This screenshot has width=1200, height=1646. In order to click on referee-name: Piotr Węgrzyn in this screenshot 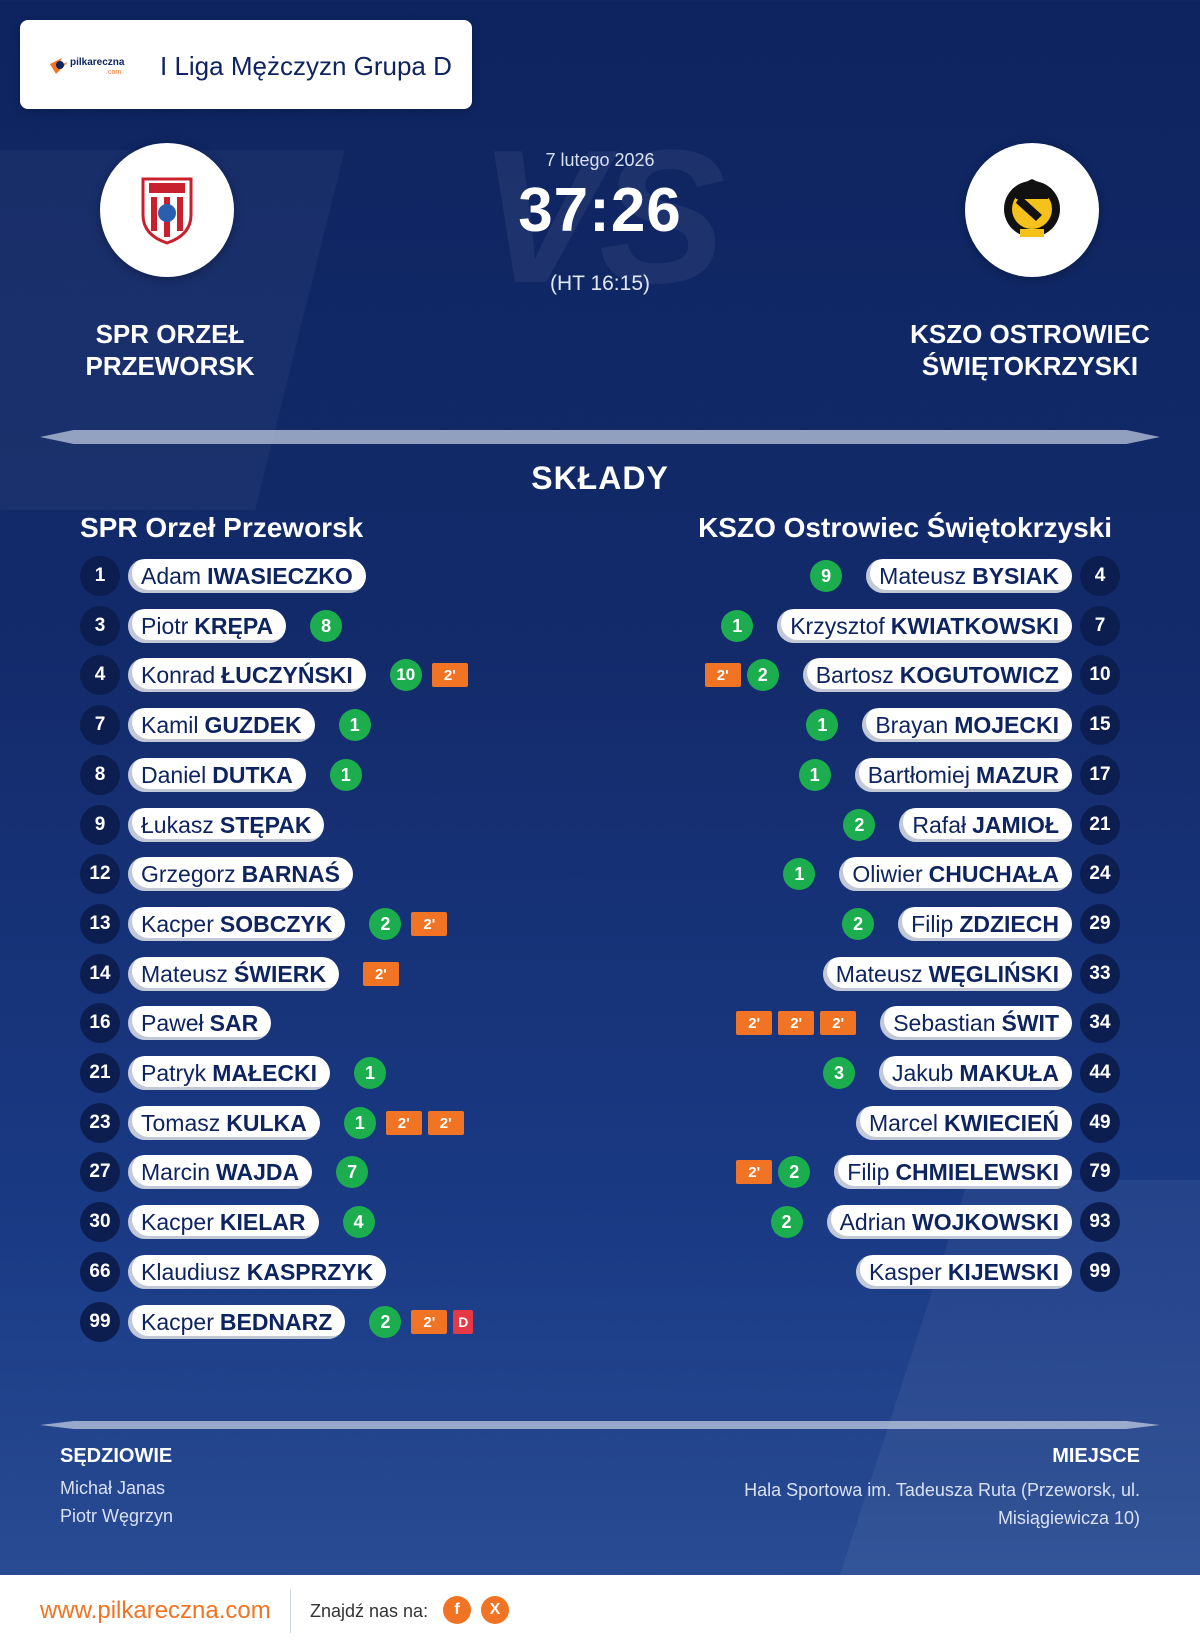, I will do `click(117, 1516)`.